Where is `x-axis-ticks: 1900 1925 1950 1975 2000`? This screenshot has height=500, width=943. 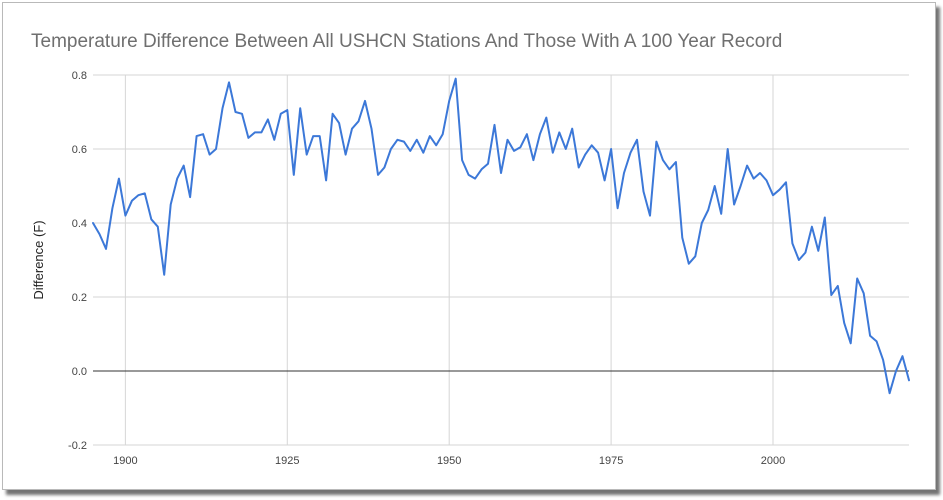 x-axis-ticks: 1900 1925 1950 1975 2000 is located at coordinates (449, 461).